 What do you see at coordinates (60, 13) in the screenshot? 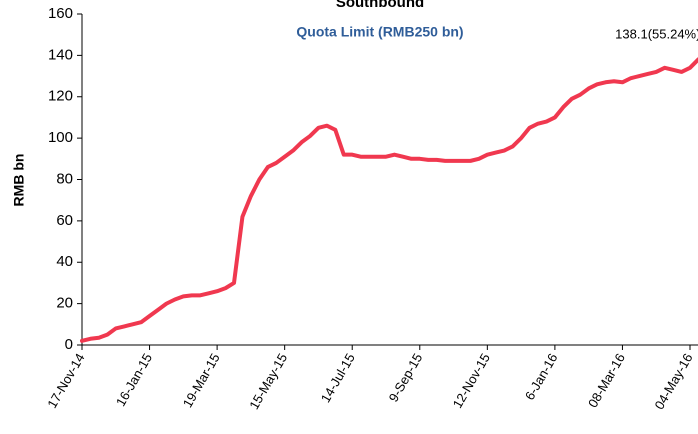
I see `y-tick-label: 160` at bounding box center [60, 13].